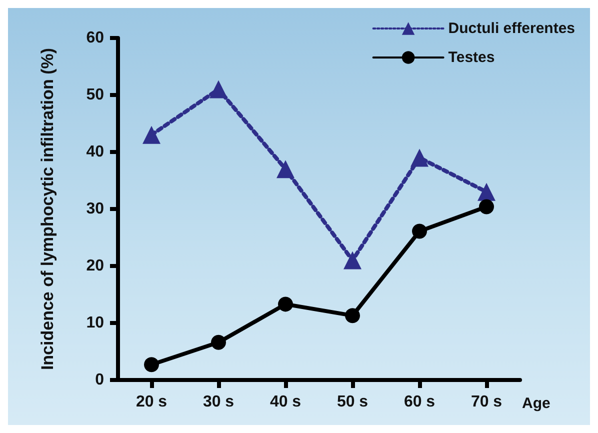 This screenshot has height=433, width=598. I want to click on y-tick-label: 40, so click(95, 152).